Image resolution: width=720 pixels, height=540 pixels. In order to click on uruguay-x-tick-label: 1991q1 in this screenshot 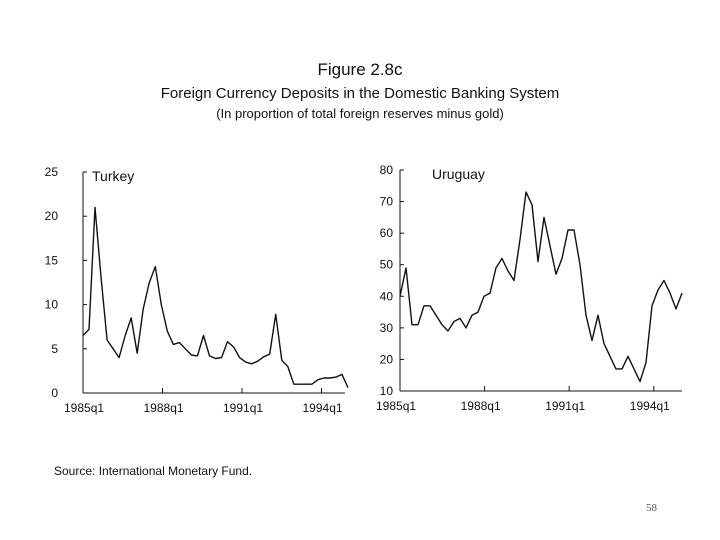, I will do `click(565, 406)`.